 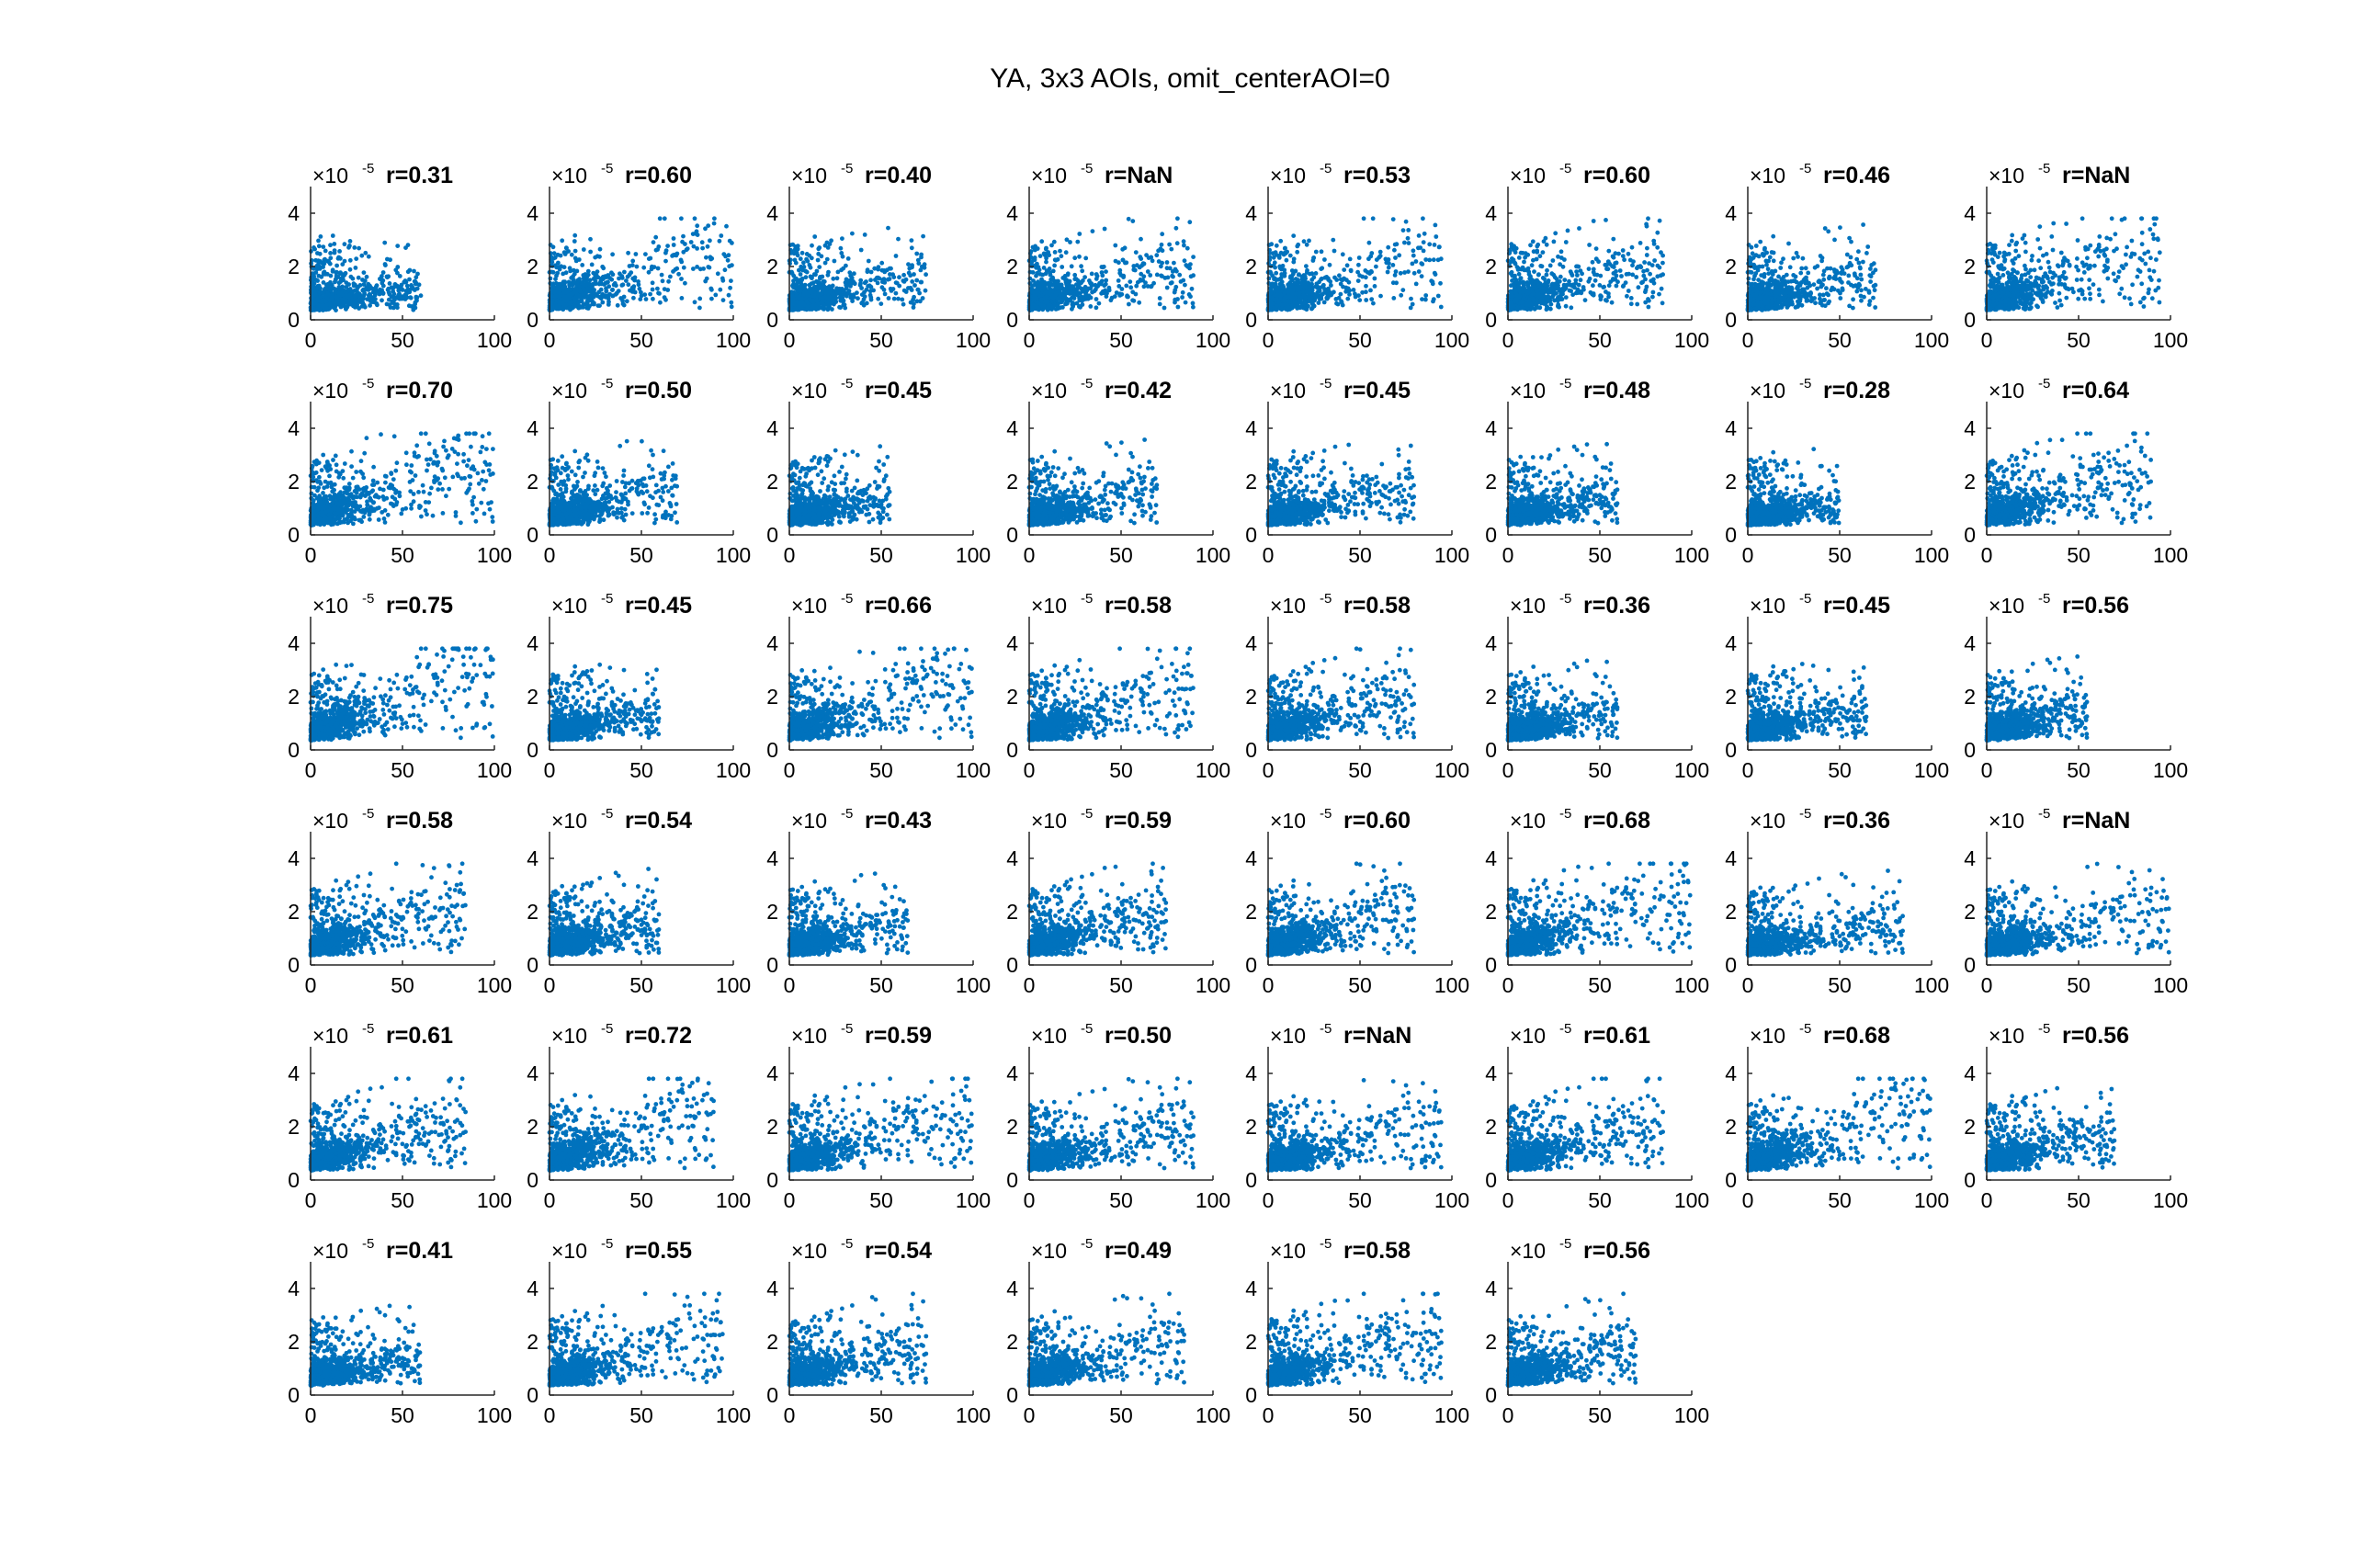 What do you see at coordinates (368, 169) in the screenshot?
I see `y-exponent-power: -5` at bounding box center [368, 169].